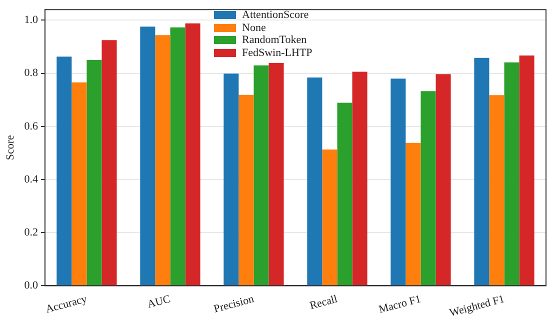  What do you see at coordinates (274, 40) in the screenshot?
I see `legend-label: RandomToken` at bounding box center [274, 40].